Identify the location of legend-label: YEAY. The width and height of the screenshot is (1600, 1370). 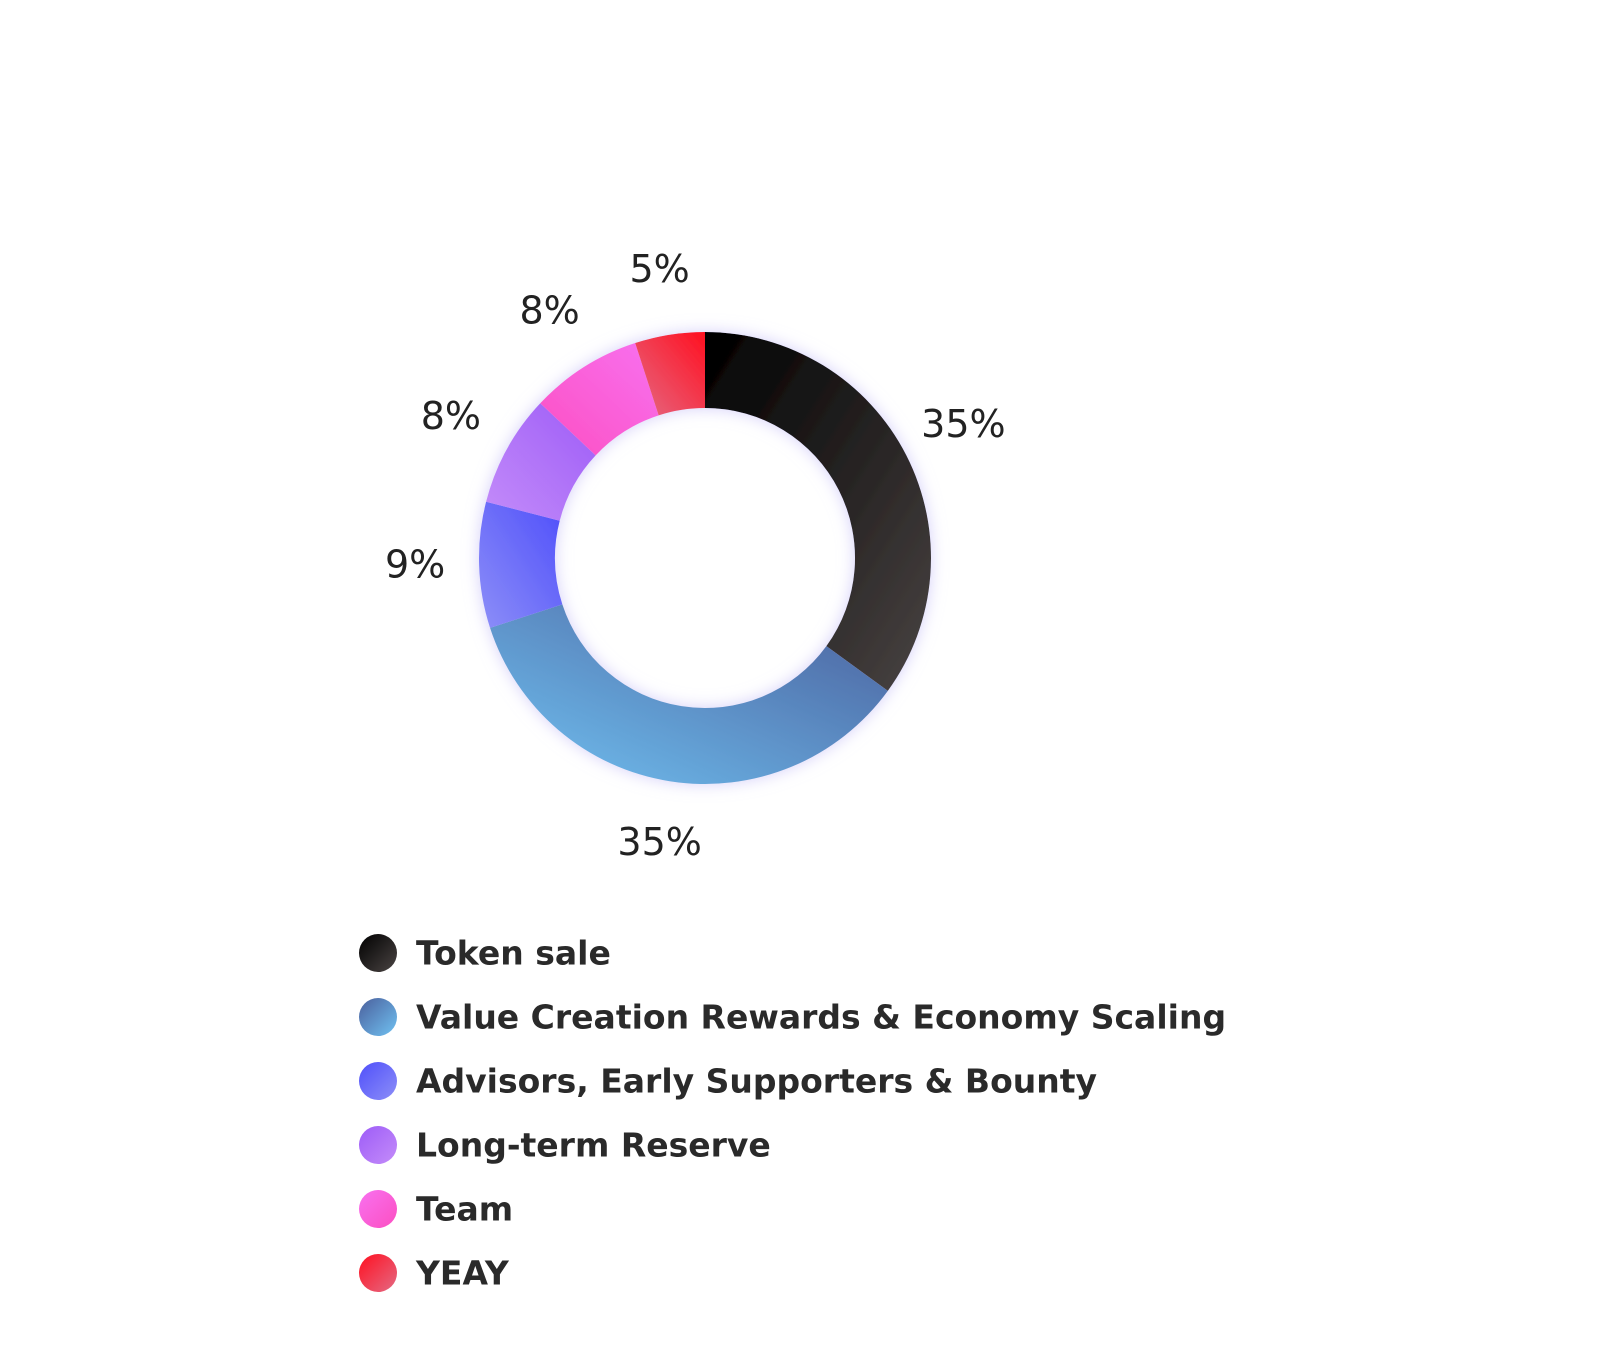
(462, 1273).